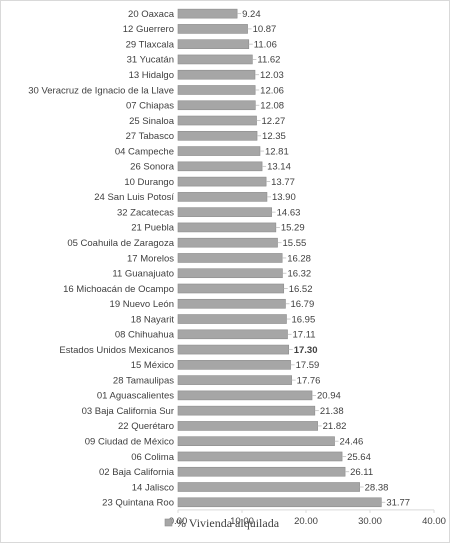 This screenshot has width=450, height=543. What do you see at coordinates (370, 521) in the screenshot?
I see `x-tick-label: 30.00` at bounding box center [370, 521].